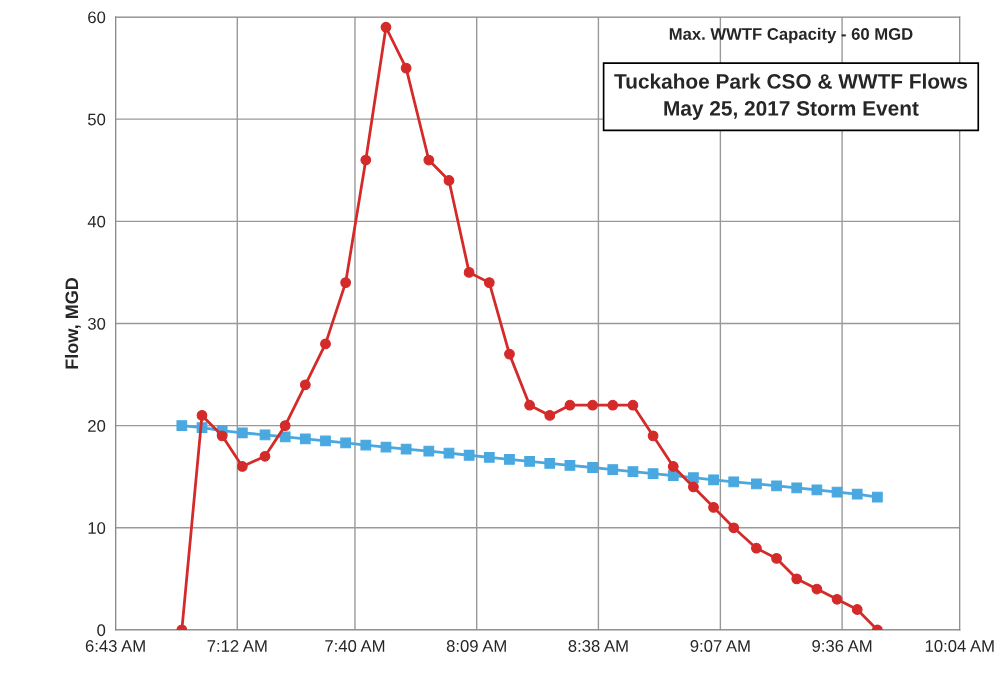 The height and width of the screenshot is (681, 1005). What do you see at coordinates (97, 17) in the screenshot?
I see `y-tick-label: 60` at bounding box center [97, 17].